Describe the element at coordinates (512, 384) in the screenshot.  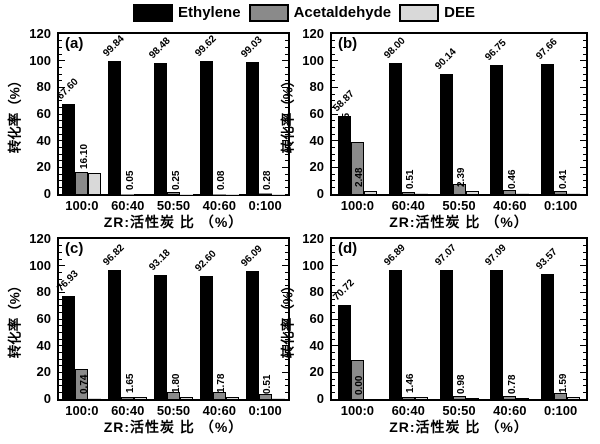
I see `bar-value-label: 0.78` at that location.